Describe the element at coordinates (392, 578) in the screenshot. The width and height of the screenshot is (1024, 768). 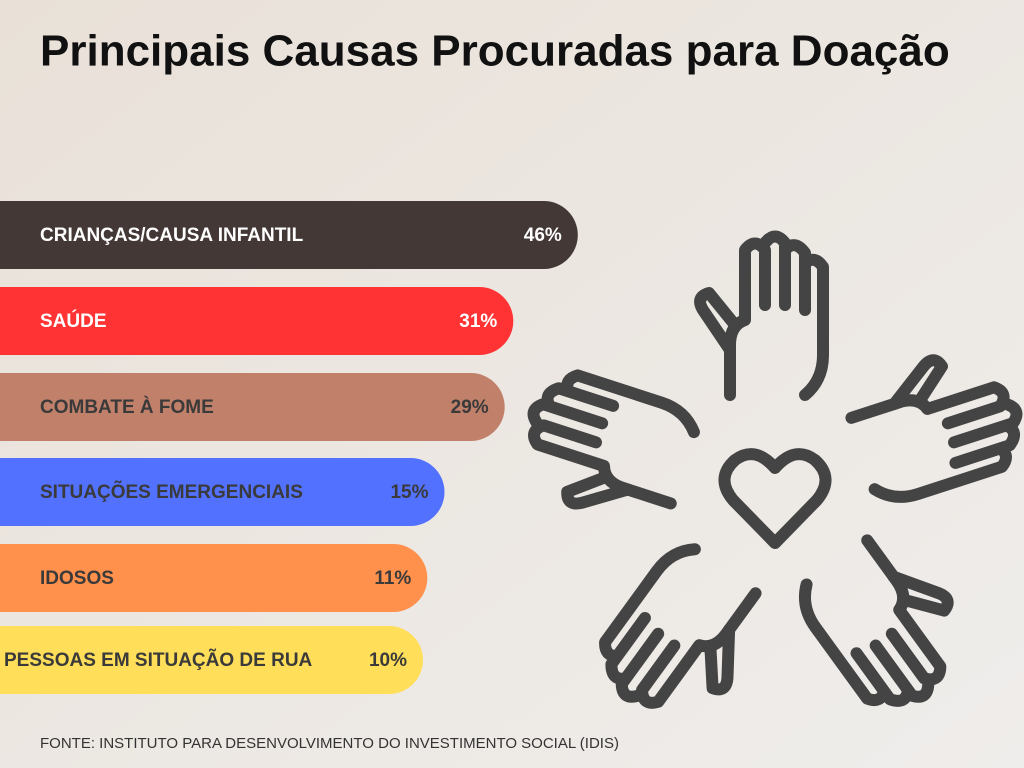
I see `value-label: 11%` at that location.